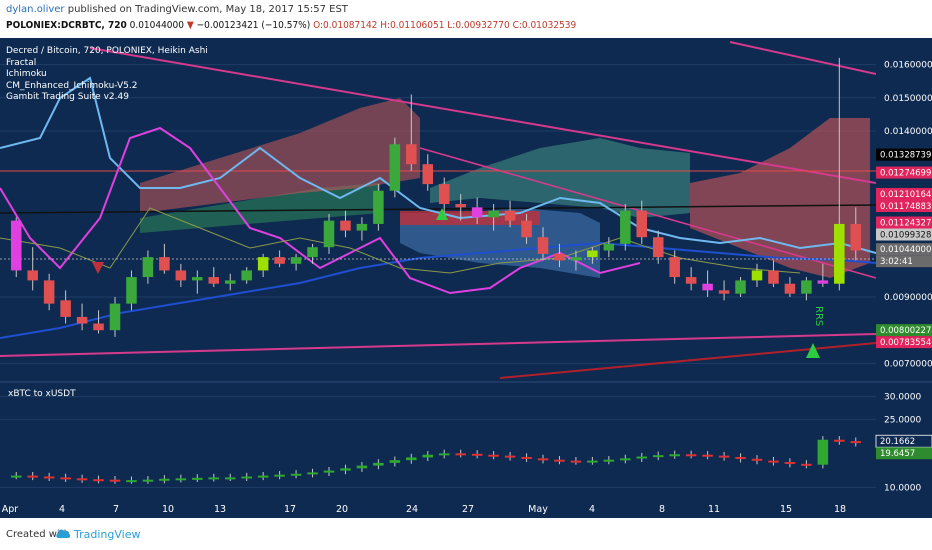 This screenshot has height=550, width=932. I want to click on created-with-text: Created with, so click(38, 534).